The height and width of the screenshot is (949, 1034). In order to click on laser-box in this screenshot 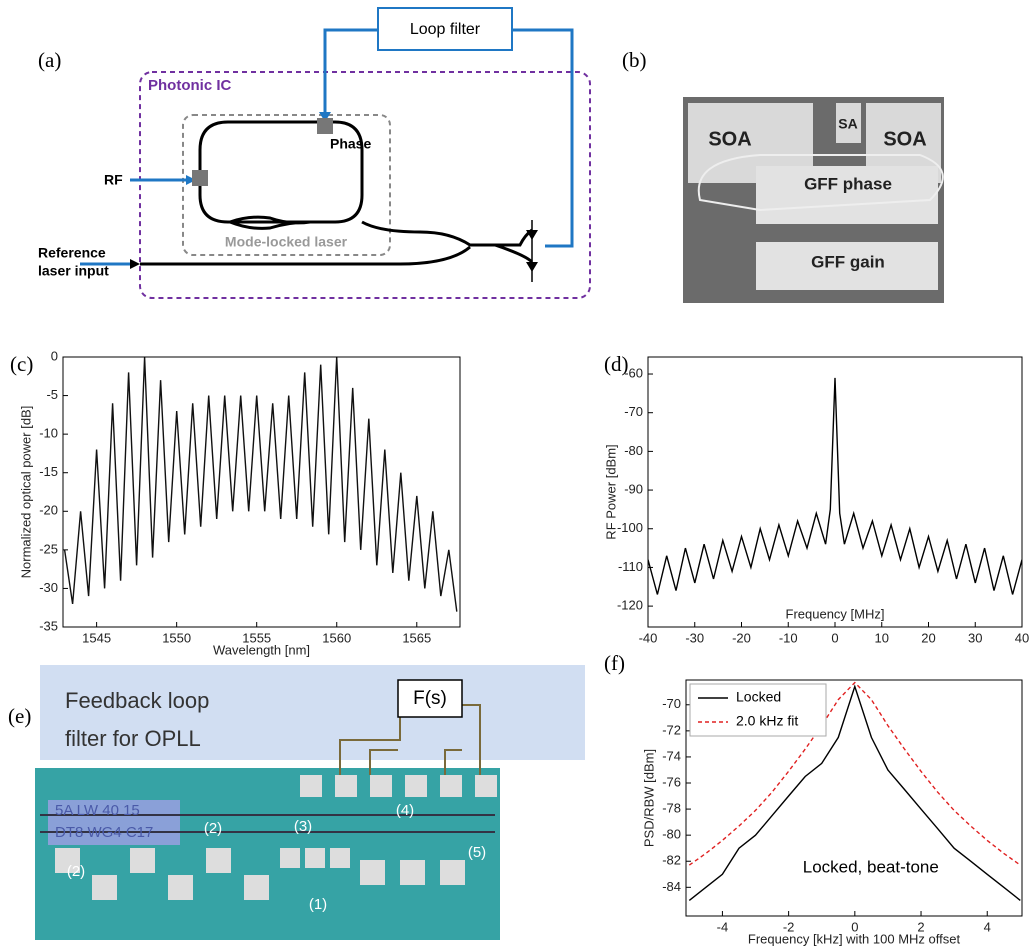, I will do `click(286, 185)`.